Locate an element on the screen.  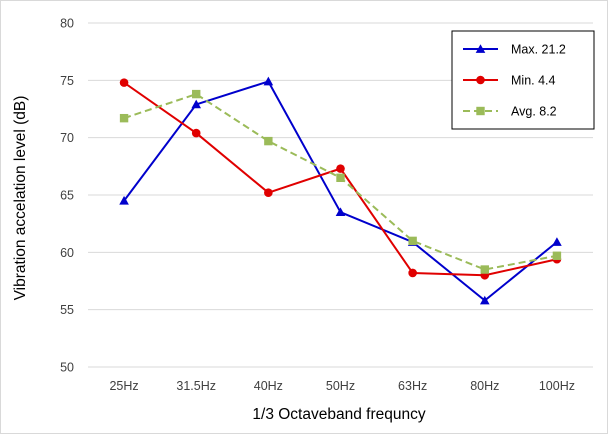
x-tick-labels: 25Hz 31.5Hz 40Hz 50Hz 63Hz 80Hz 100Hz is located at coordinates (342, 386).